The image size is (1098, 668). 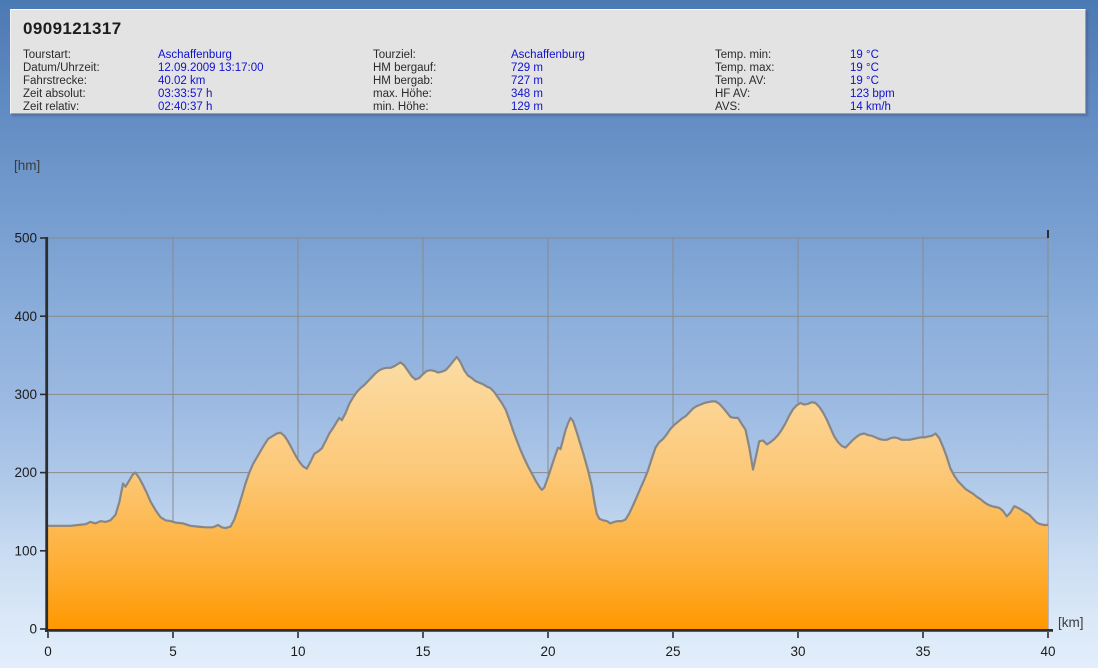 I want to click on summary-row: Temp. min: 19 °C, so click(x=805, y=55).